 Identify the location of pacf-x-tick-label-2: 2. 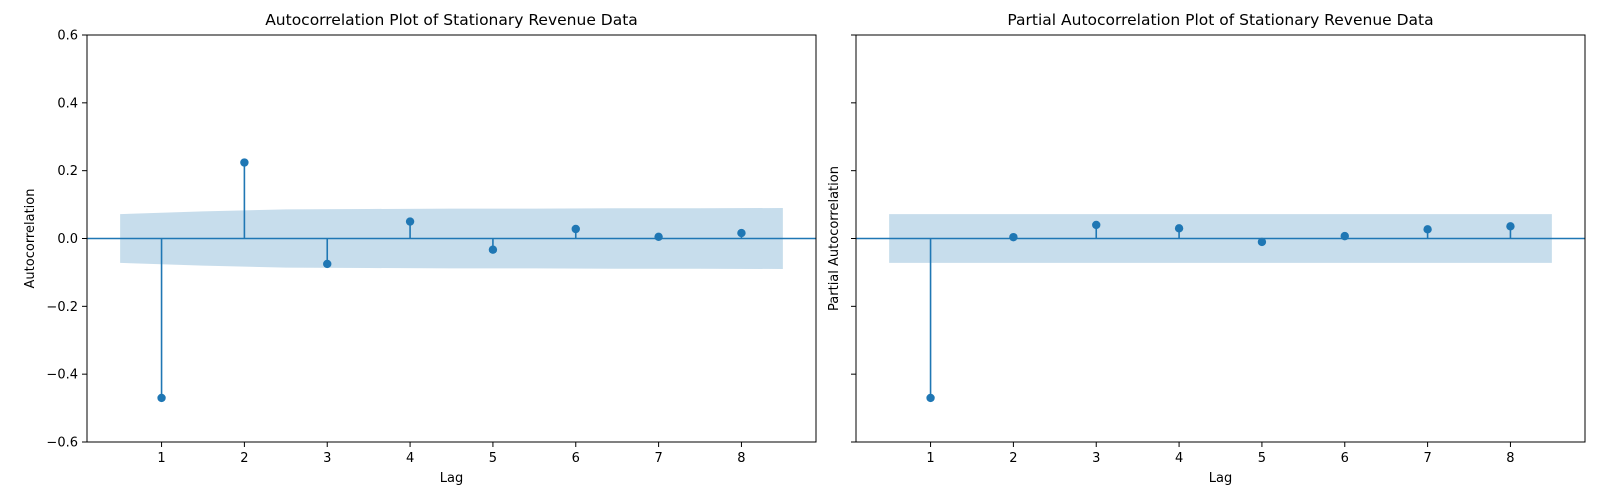
(1013, 458).